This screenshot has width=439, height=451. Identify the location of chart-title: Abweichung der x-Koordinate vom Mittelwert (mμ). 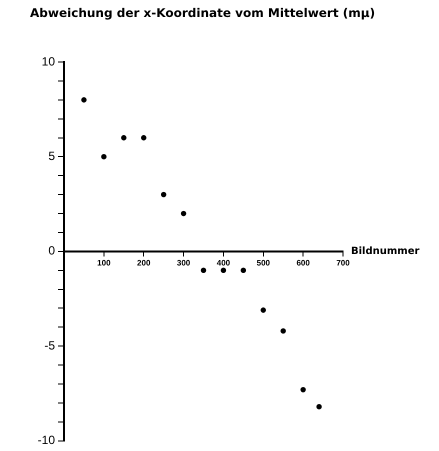
(203, 13).